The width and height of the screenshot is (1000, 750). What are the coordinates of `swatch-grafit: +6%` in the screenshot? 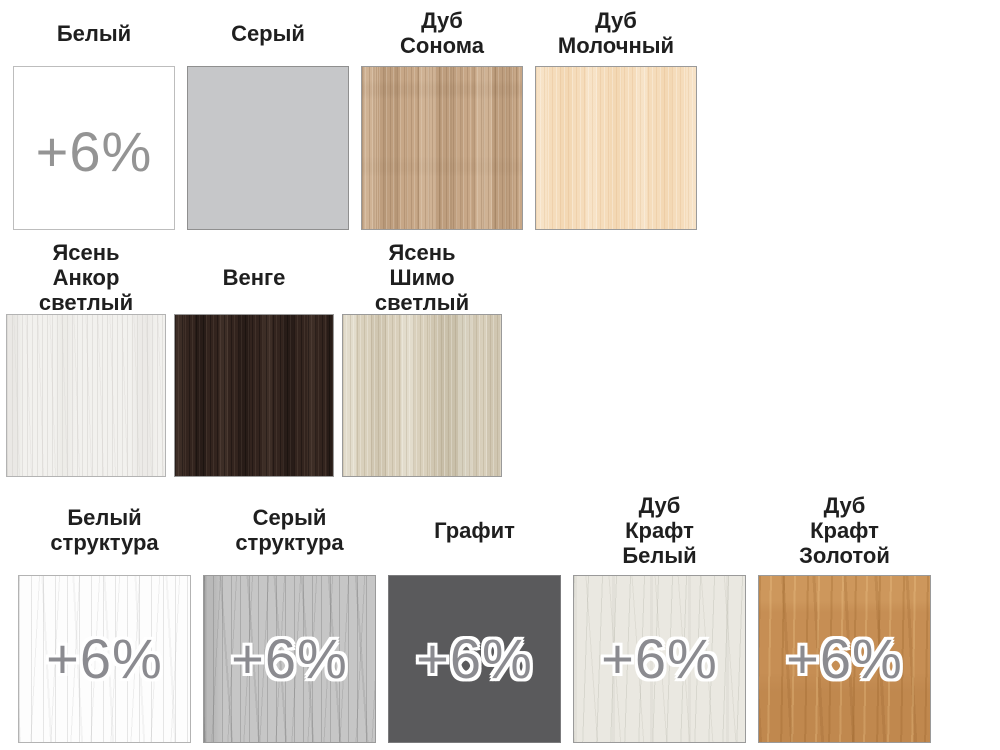 It's located at (474, 659).